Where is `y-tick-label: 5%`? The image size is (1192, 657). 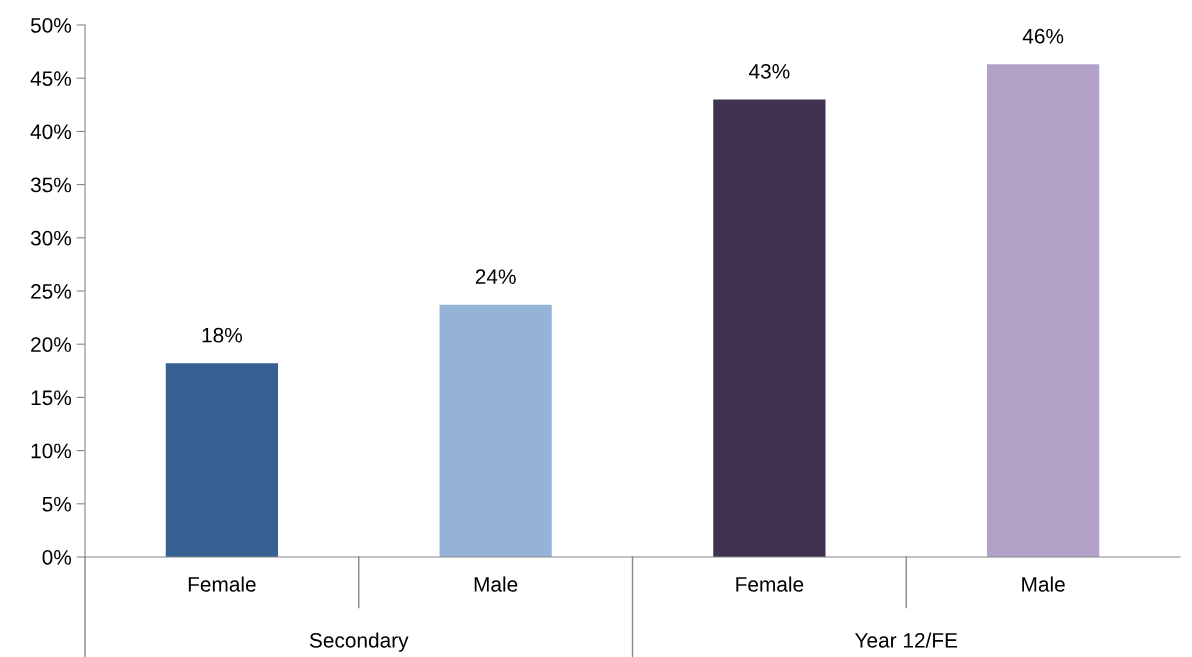
y-tick-label: 5% is located at coordinates (57, 504).